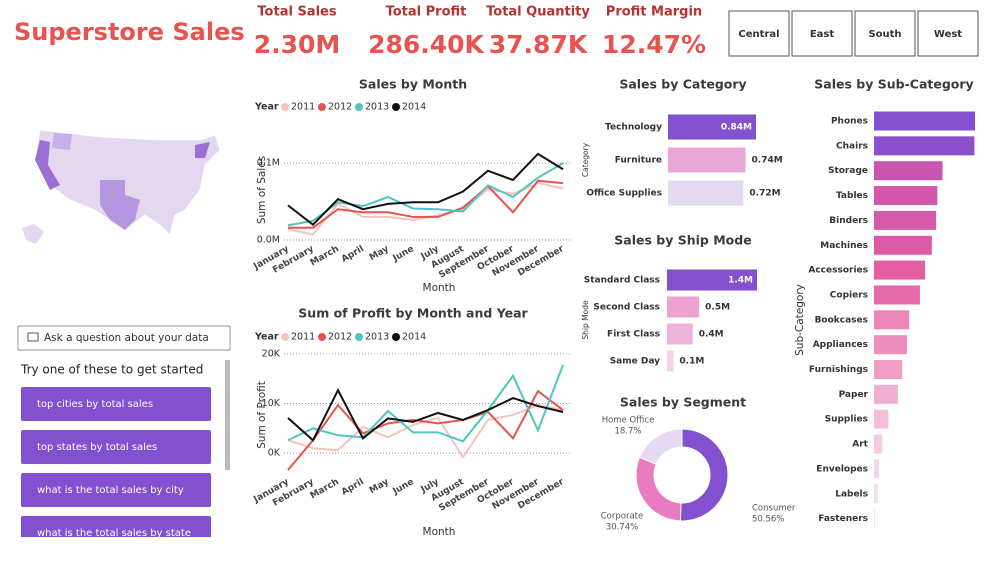 The height and width of the screenshot is (570, 1000). What do you see at coordinates (764, 194) in the screenshot?
I see `value-label: 0.72M` at bounding box center [764, 194].